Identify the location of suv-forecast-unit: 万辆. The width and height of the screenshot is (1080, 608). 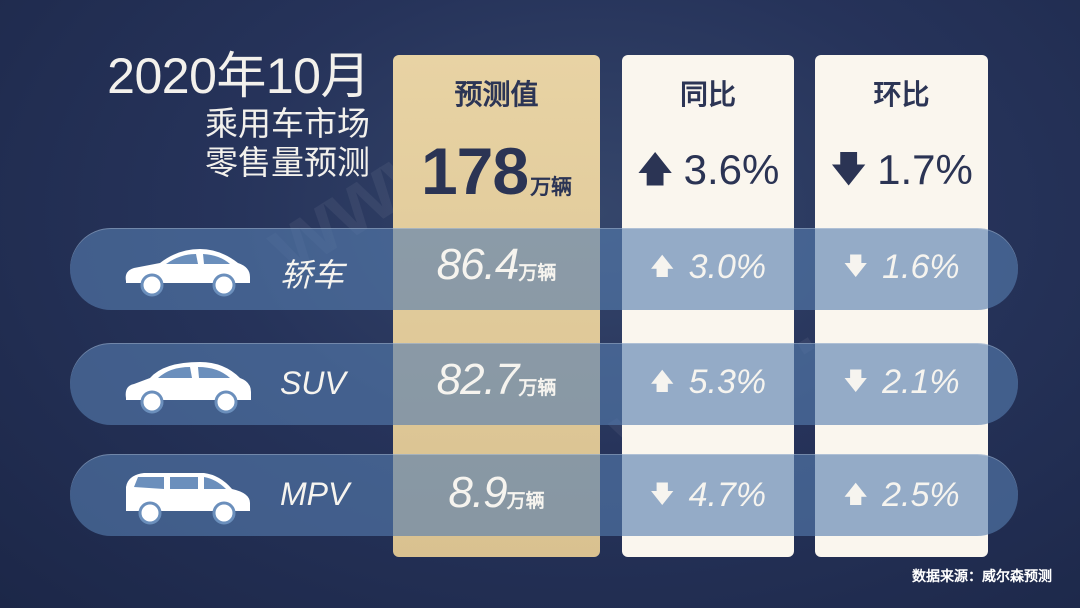
(537, 388).